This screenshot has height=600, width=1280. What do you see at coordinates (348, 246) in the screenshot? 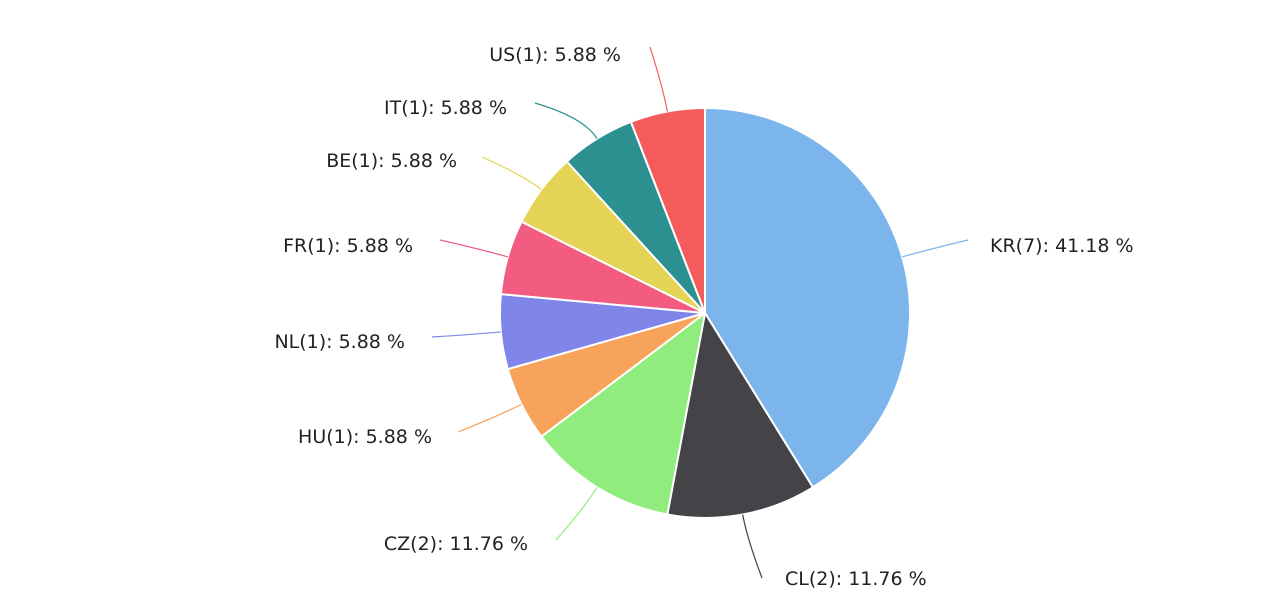
I see `data-label-fr: FR(1): 5.88 %` at bounding box center [348, 246].